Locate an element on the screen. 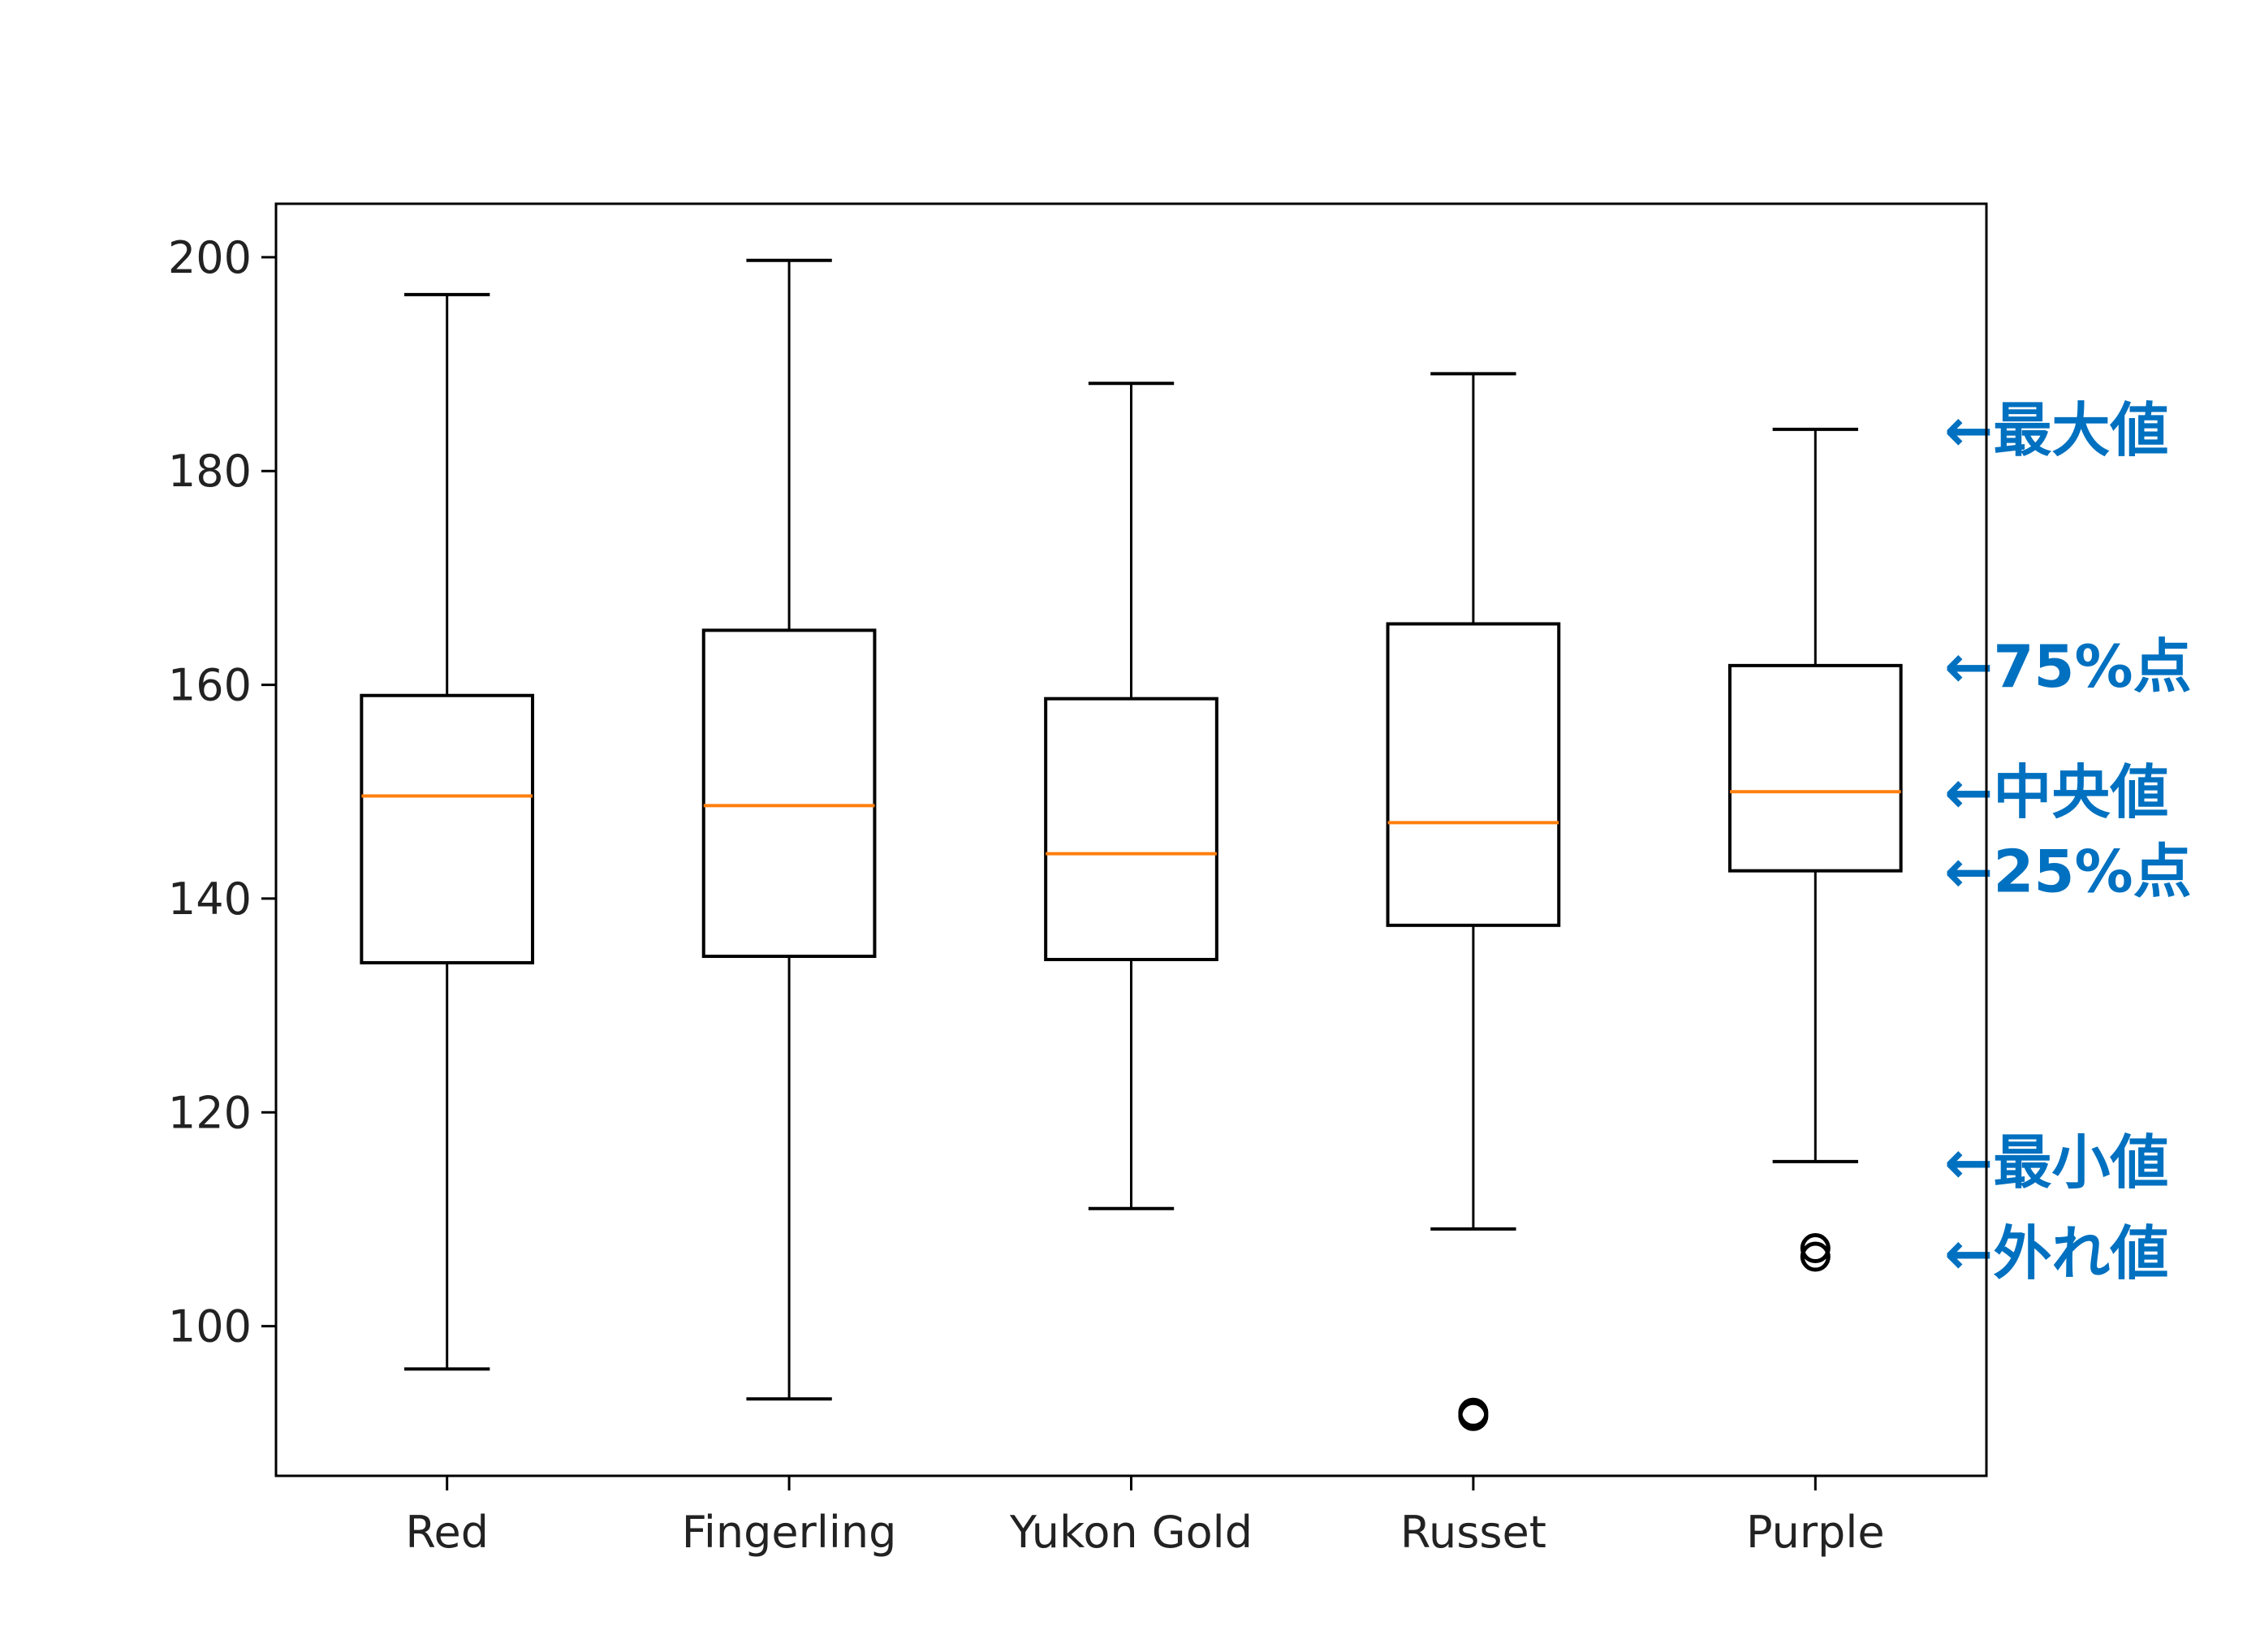 The image size is (2247, 1652). y-tick-label: 200 is located at coordinates (210, 257).